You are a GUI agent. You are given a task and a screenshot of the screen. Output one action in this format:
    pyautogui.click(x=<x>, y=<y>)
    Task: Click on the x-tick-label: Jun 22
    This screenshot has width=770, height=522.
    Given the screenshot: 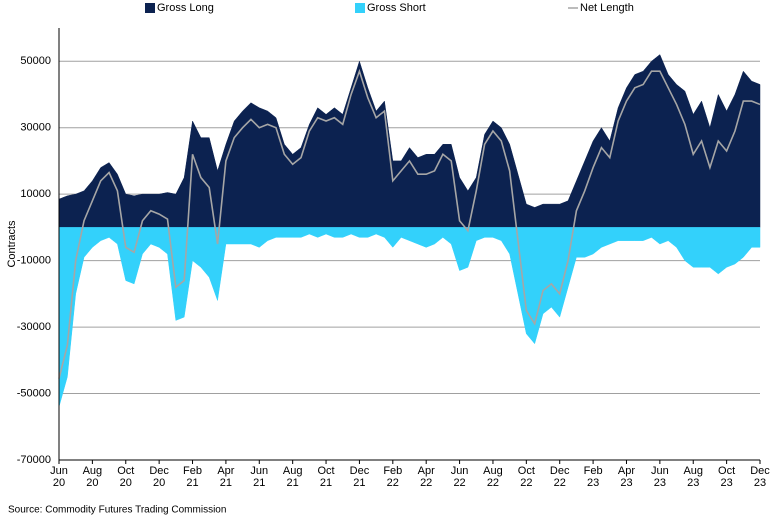 What is the action you would take?
    pyautogui.click(x=459, y=477)
    